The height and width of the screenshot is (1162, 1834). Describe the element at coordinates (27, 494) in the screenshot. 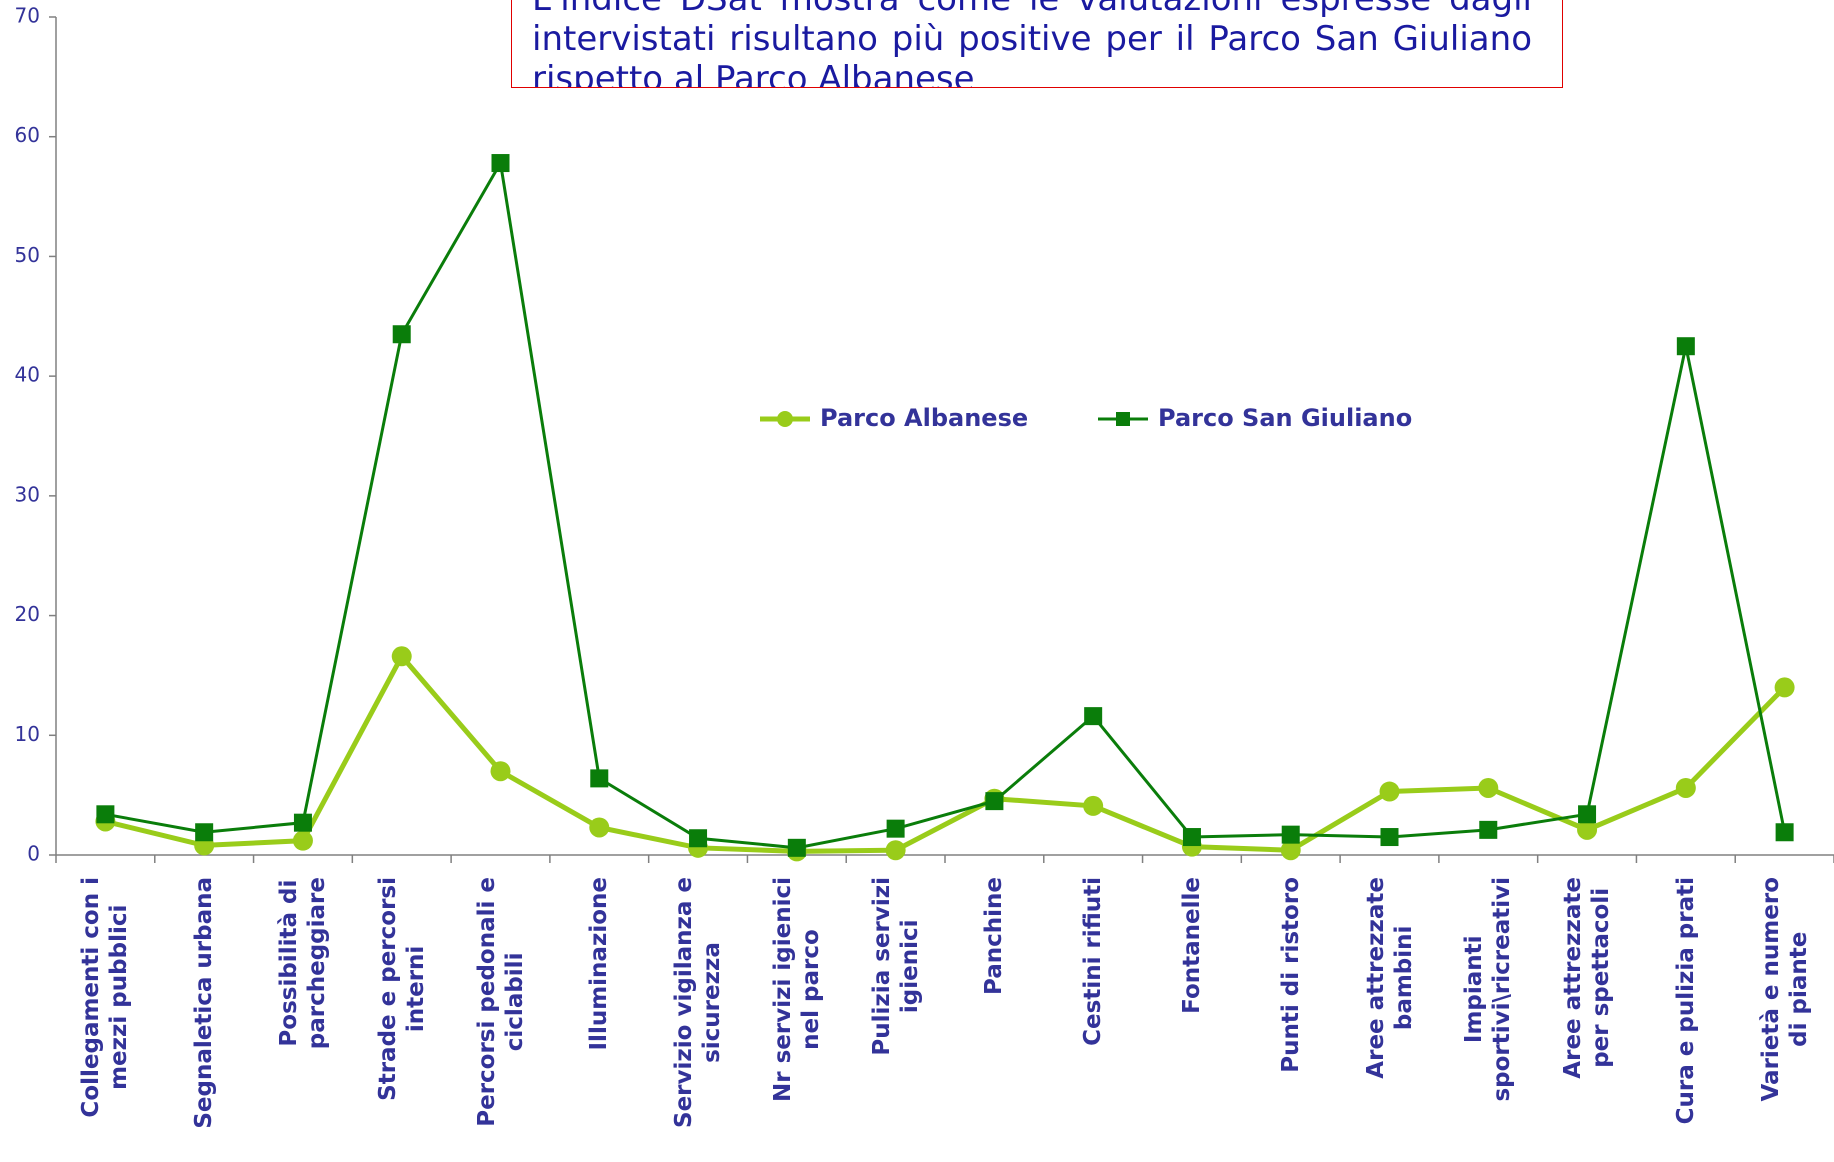

I see `y-tick-label: 30` at that location.